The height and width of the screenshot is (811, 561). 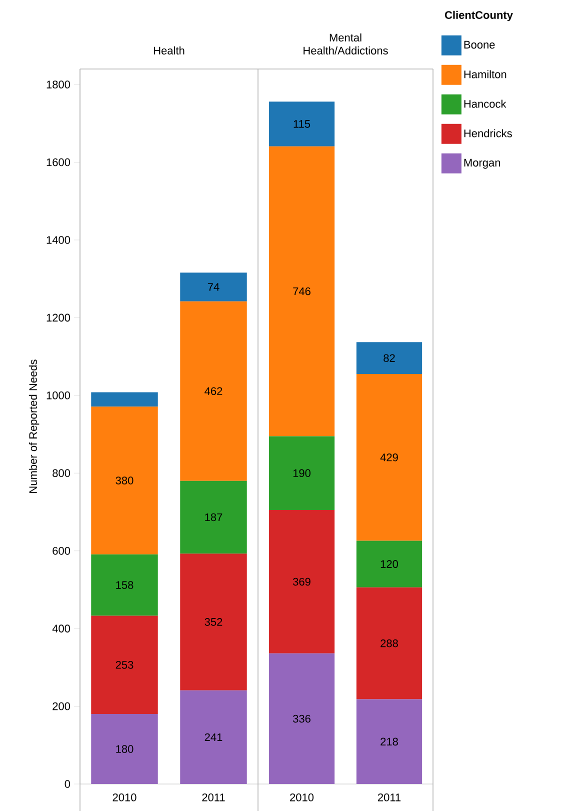 I want to click on chart-title: Mental Health/Addictions, so click(x=346, y=43).